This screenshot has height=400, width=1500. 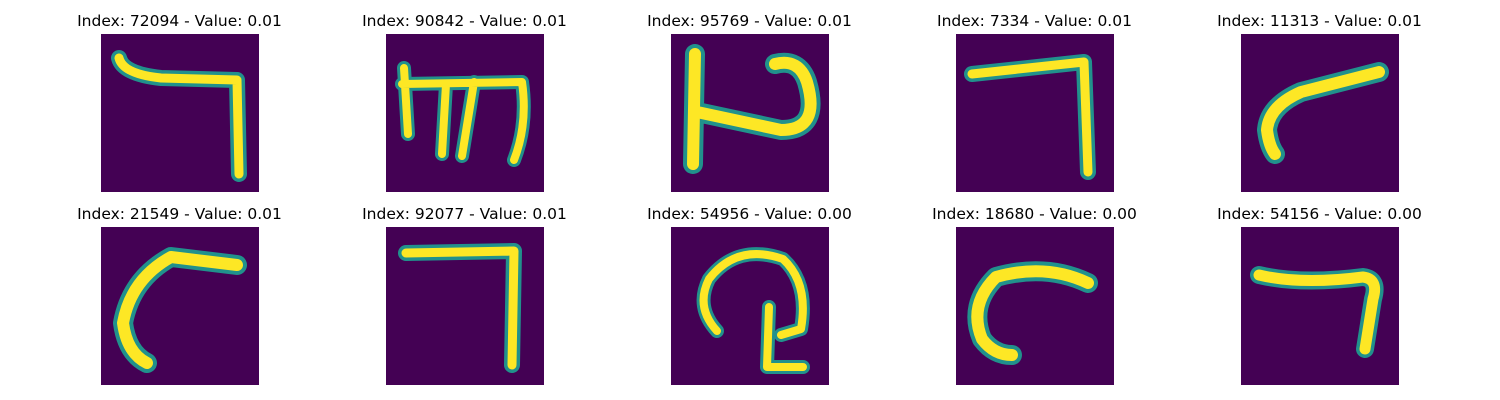 I want to click on panel-title: Index: 18680 - Value: 0.00, so click(x=1034, y=214).